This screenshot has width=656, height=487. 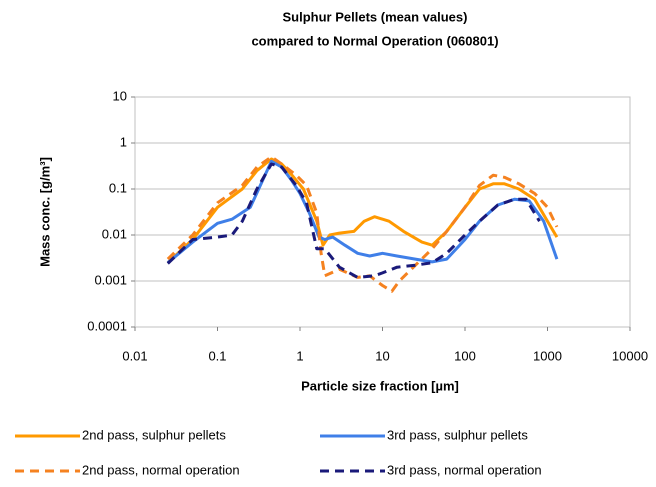 I want to click on y-tick-label: 0.0001, so click(x=107, y=325).